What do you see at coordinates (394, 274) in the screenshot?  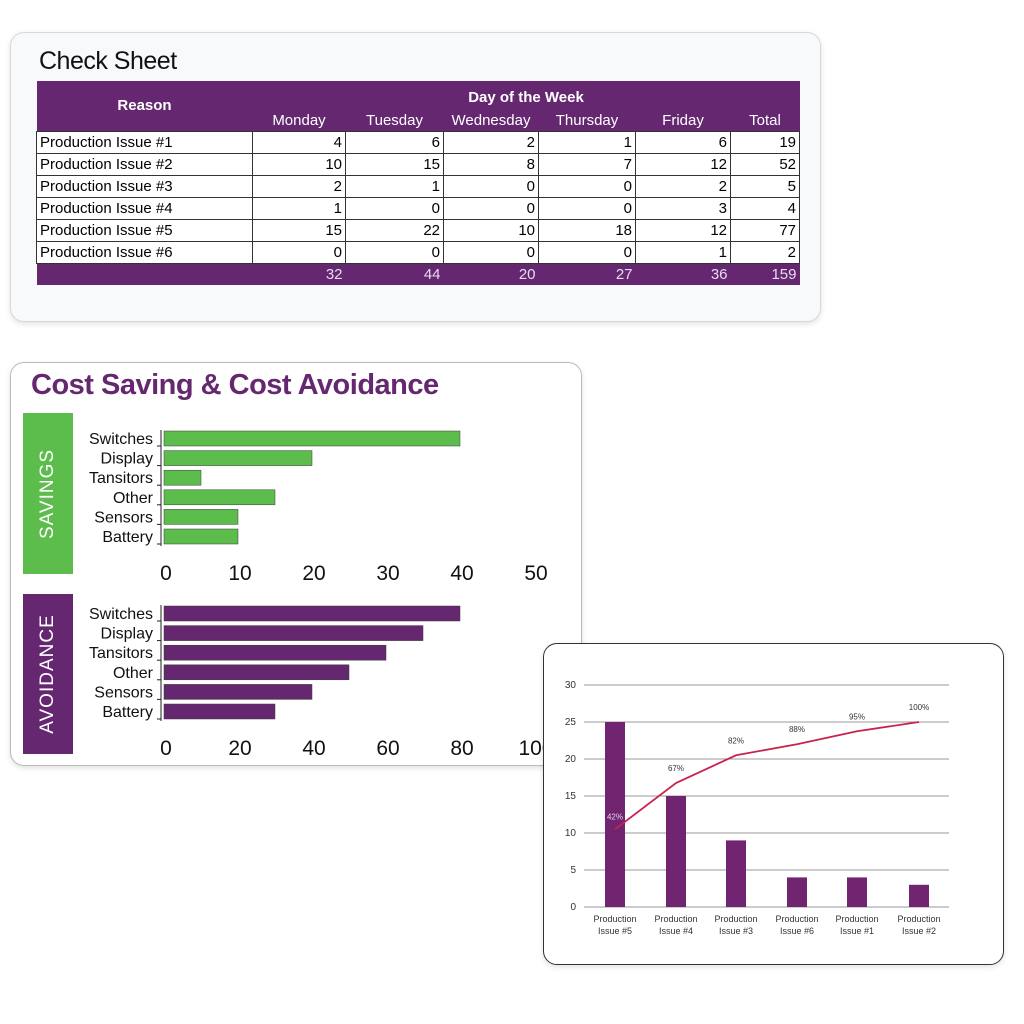 I see `total-cell: 44` at bounding box center [394, 274].